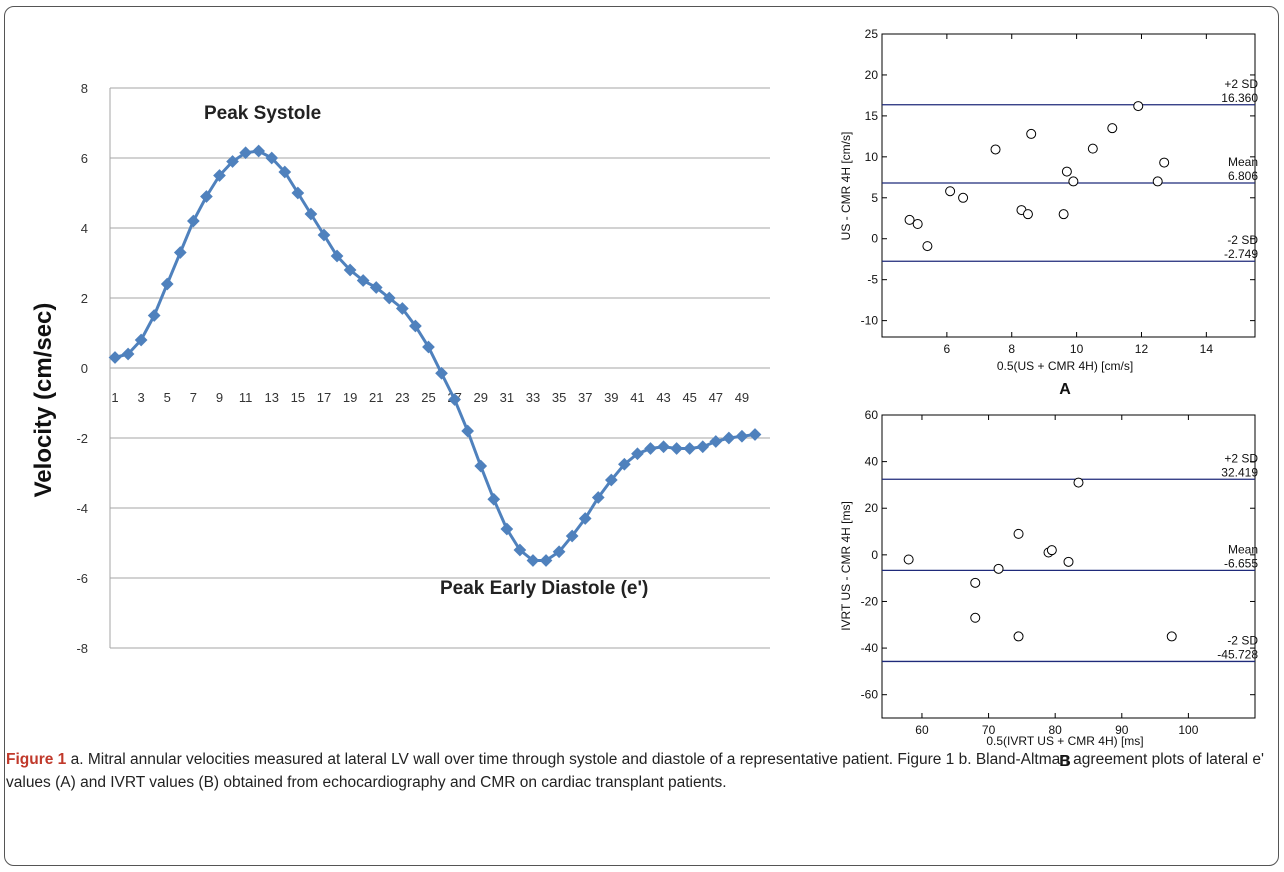 The image size is (1284, 872). Describe the element at coordinates (611, 397) in the screenshot. I see `x-tick-label: 39` at that location.